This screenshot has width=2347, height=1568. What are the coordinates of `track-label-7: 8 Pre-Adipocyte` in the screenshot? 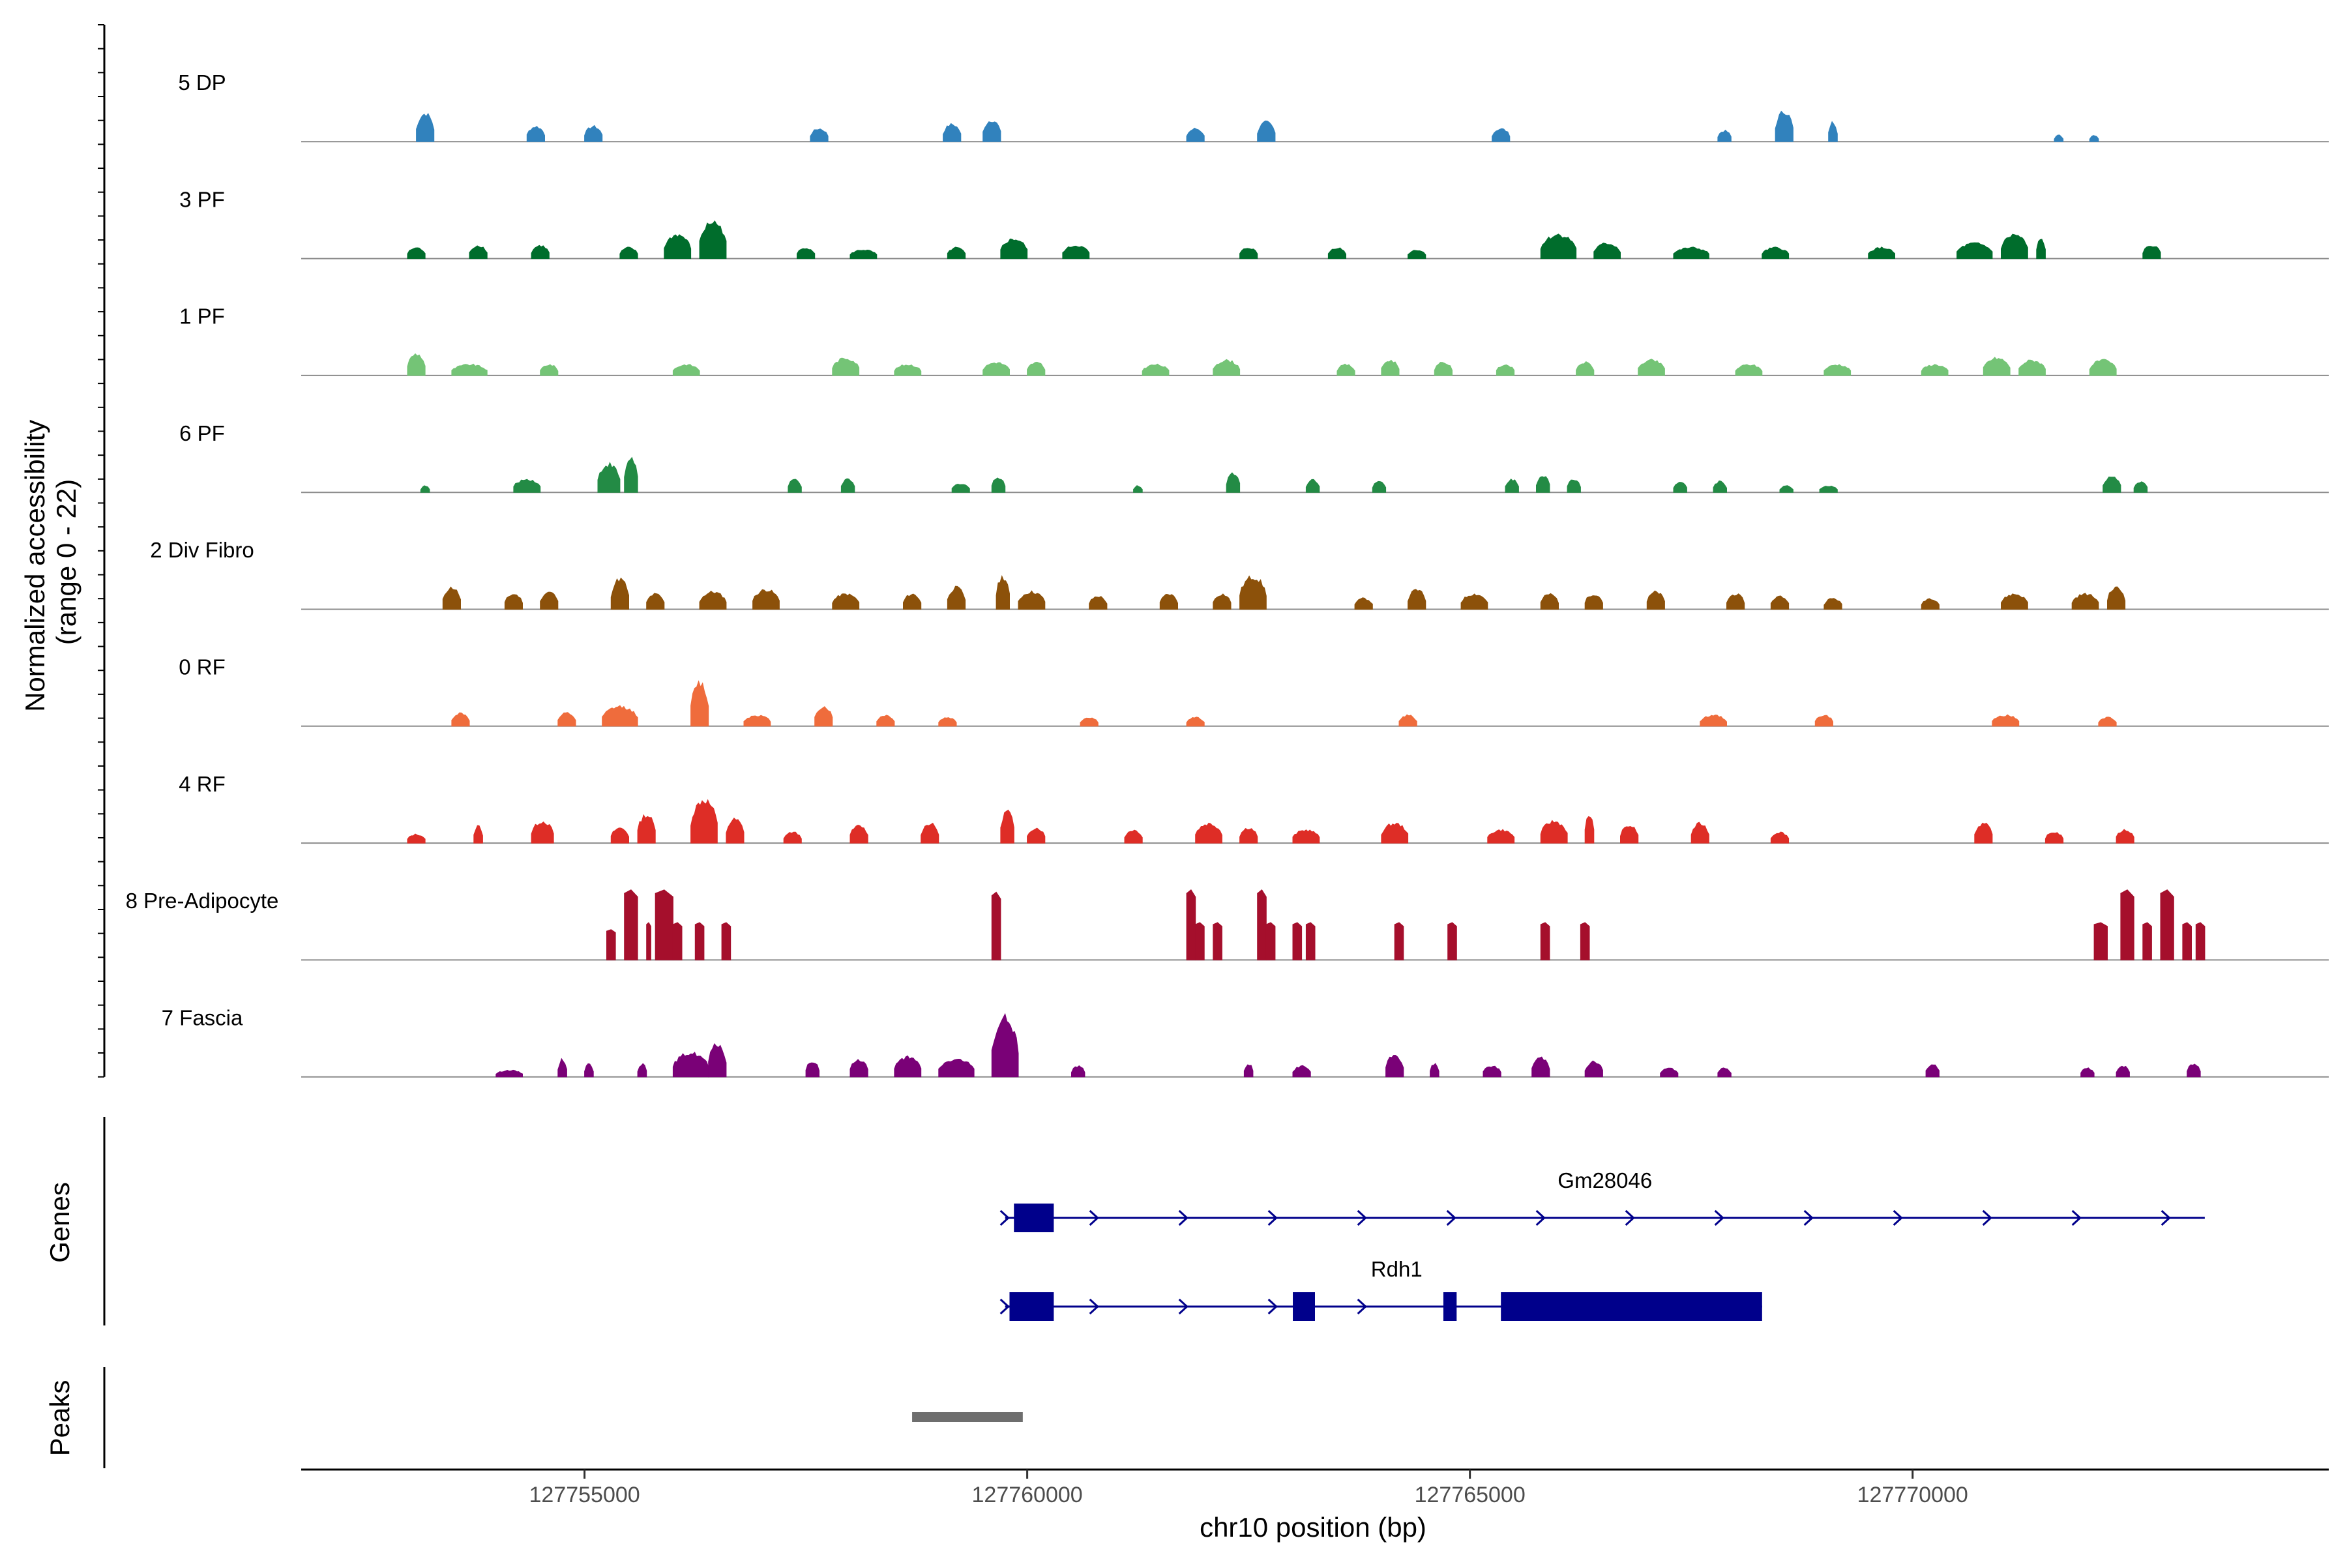 It's located at (202, 901).